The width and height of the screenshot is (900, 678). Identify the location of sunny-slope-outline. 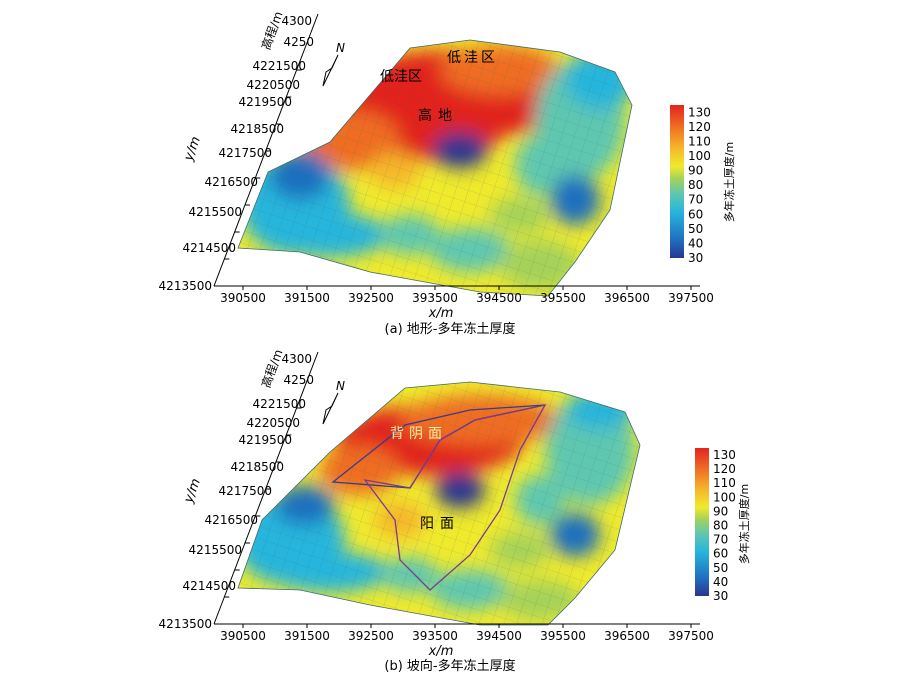
(455, 497).